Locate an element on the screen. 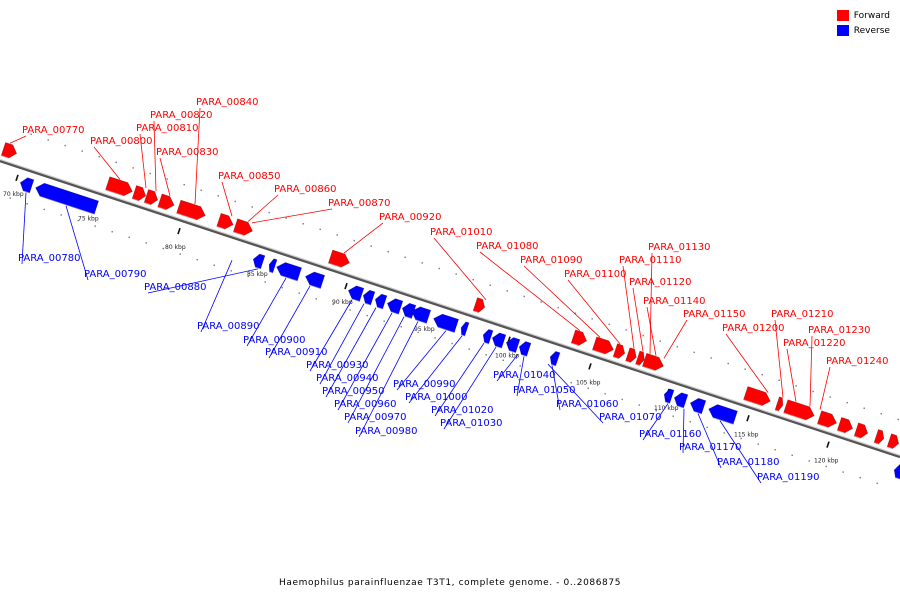 The width and height of the screenshot is (900, 600). tick-mark is located at coordinates (179, 231).